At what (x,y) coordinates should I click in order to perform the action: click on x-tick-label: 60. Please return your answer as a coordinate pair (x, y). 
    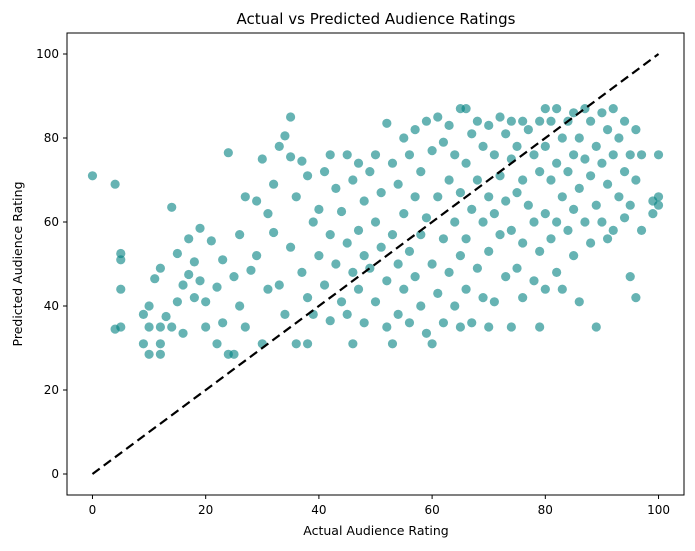
    Looking at the image, I should click on (431, 510).